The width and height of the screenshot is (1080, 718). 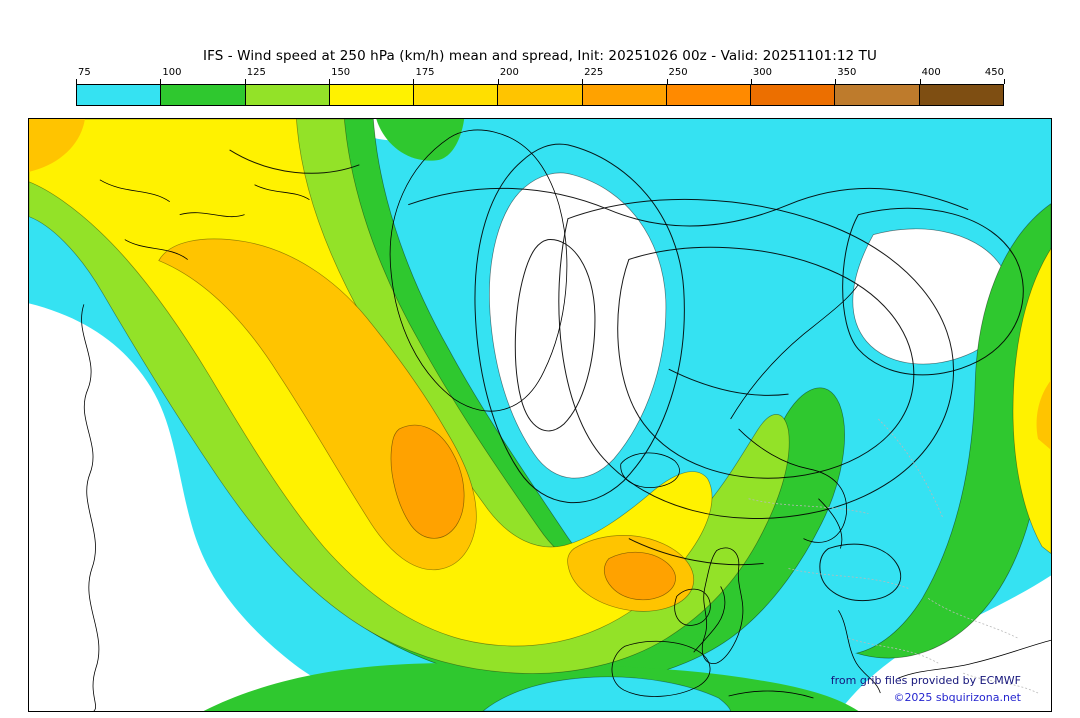 I want to click on coast-greenland, so click(x=478, y=270).